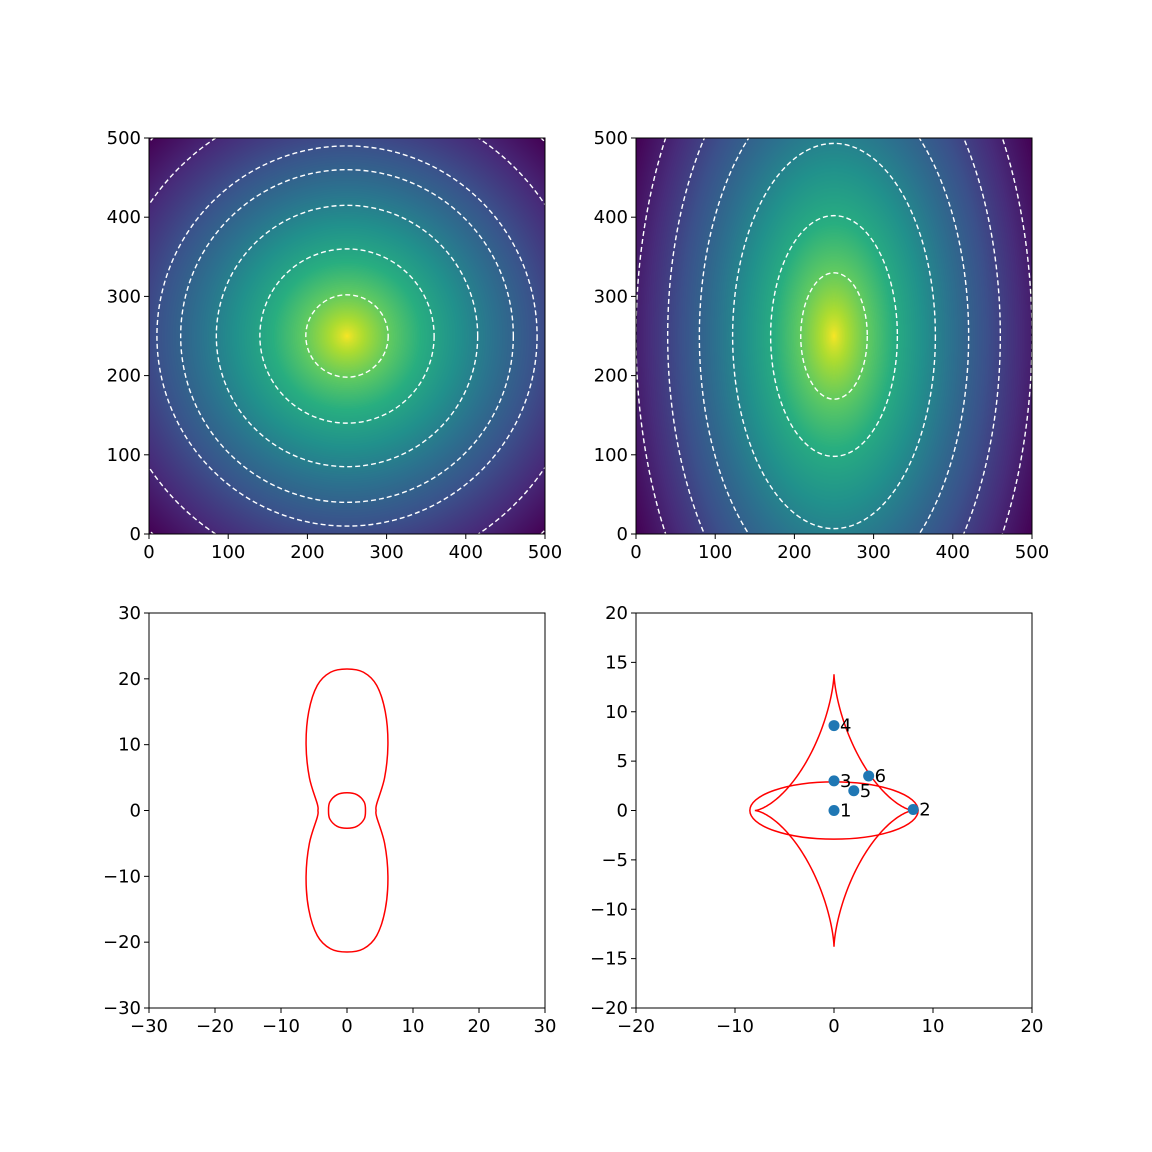 Image resolution: width=1152 pixels, height=1152 pixels. I want to click on x-tick-label: −30, so click(149, 1026).